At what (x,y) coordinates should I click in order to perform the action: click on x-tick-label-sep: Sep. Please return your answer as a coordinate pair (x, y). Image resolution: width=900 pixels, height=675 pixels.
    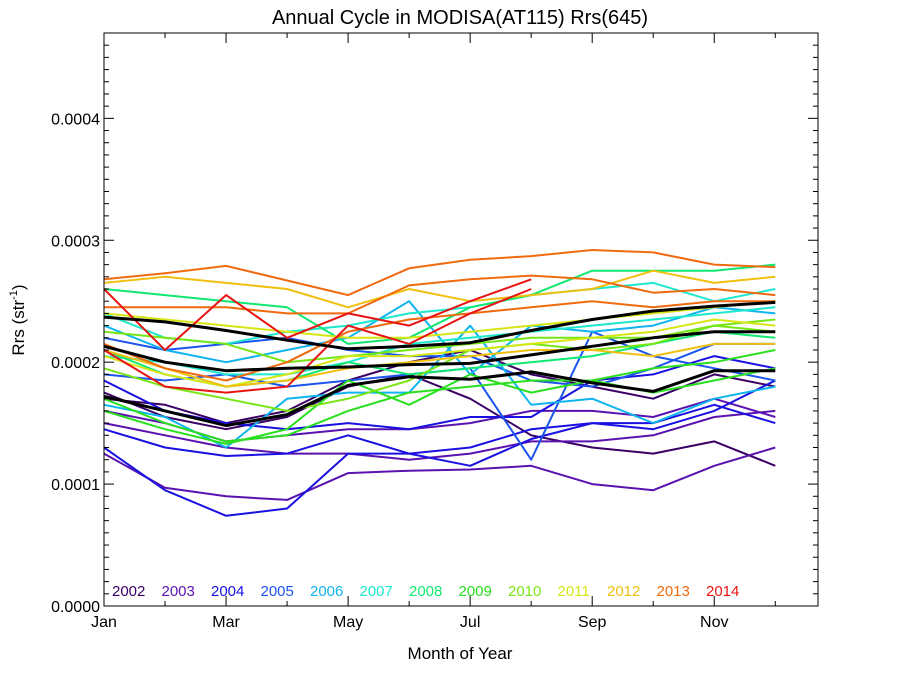
    Looking at the image, I should click on (592, 622).